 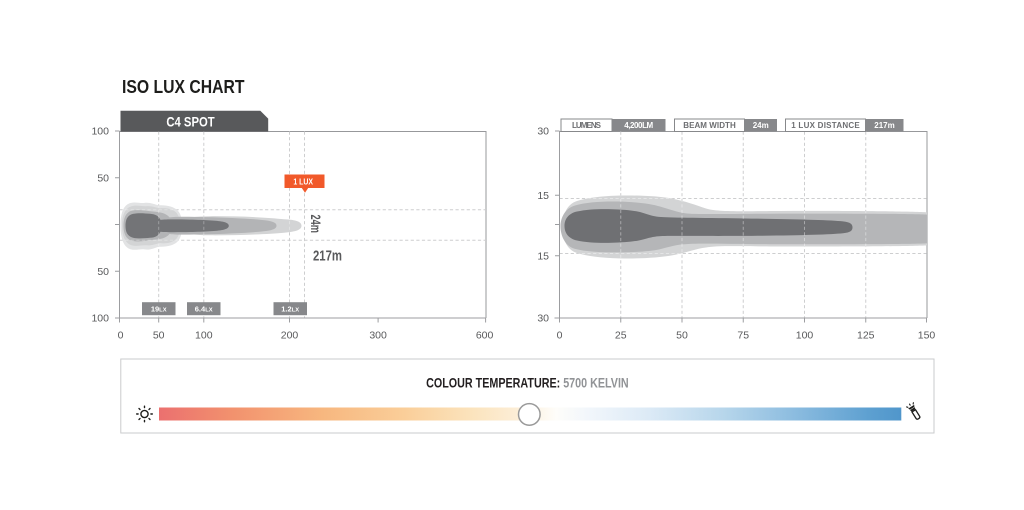 What do you see at coordinates (190, 121) in the screenshot?
I see `svg-text: C4 SPOT` at bounding box center [190, 121].